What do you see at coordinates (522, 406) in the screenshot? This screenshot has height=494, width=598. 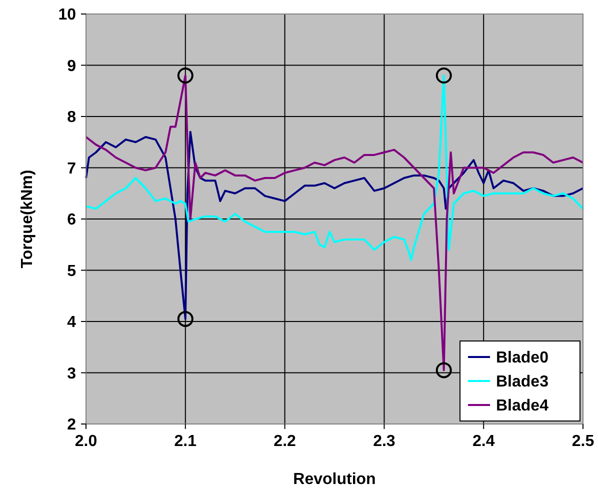 I see `legend-label: Blade4` at bounding box center [522, 406].